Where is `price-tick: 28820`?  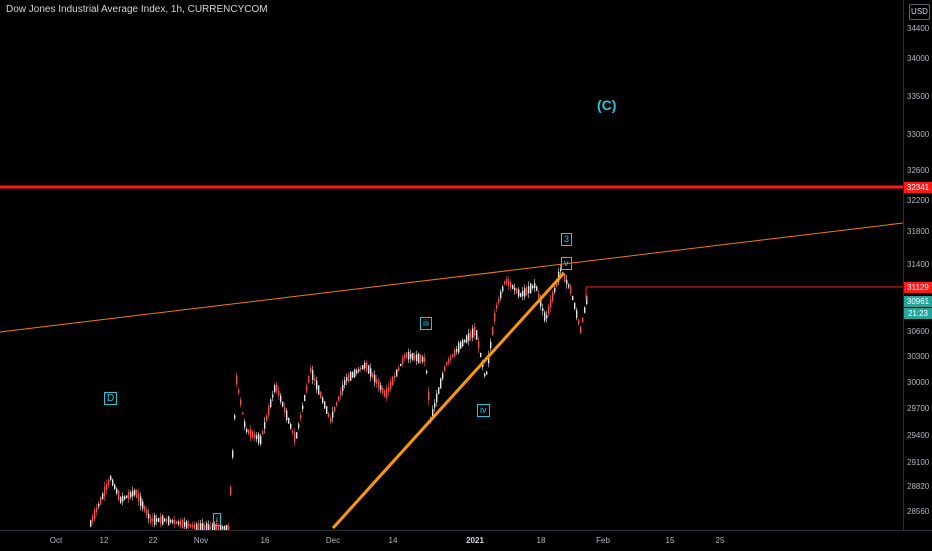 price-tick: 28820 is located at coordinates (918, 486).